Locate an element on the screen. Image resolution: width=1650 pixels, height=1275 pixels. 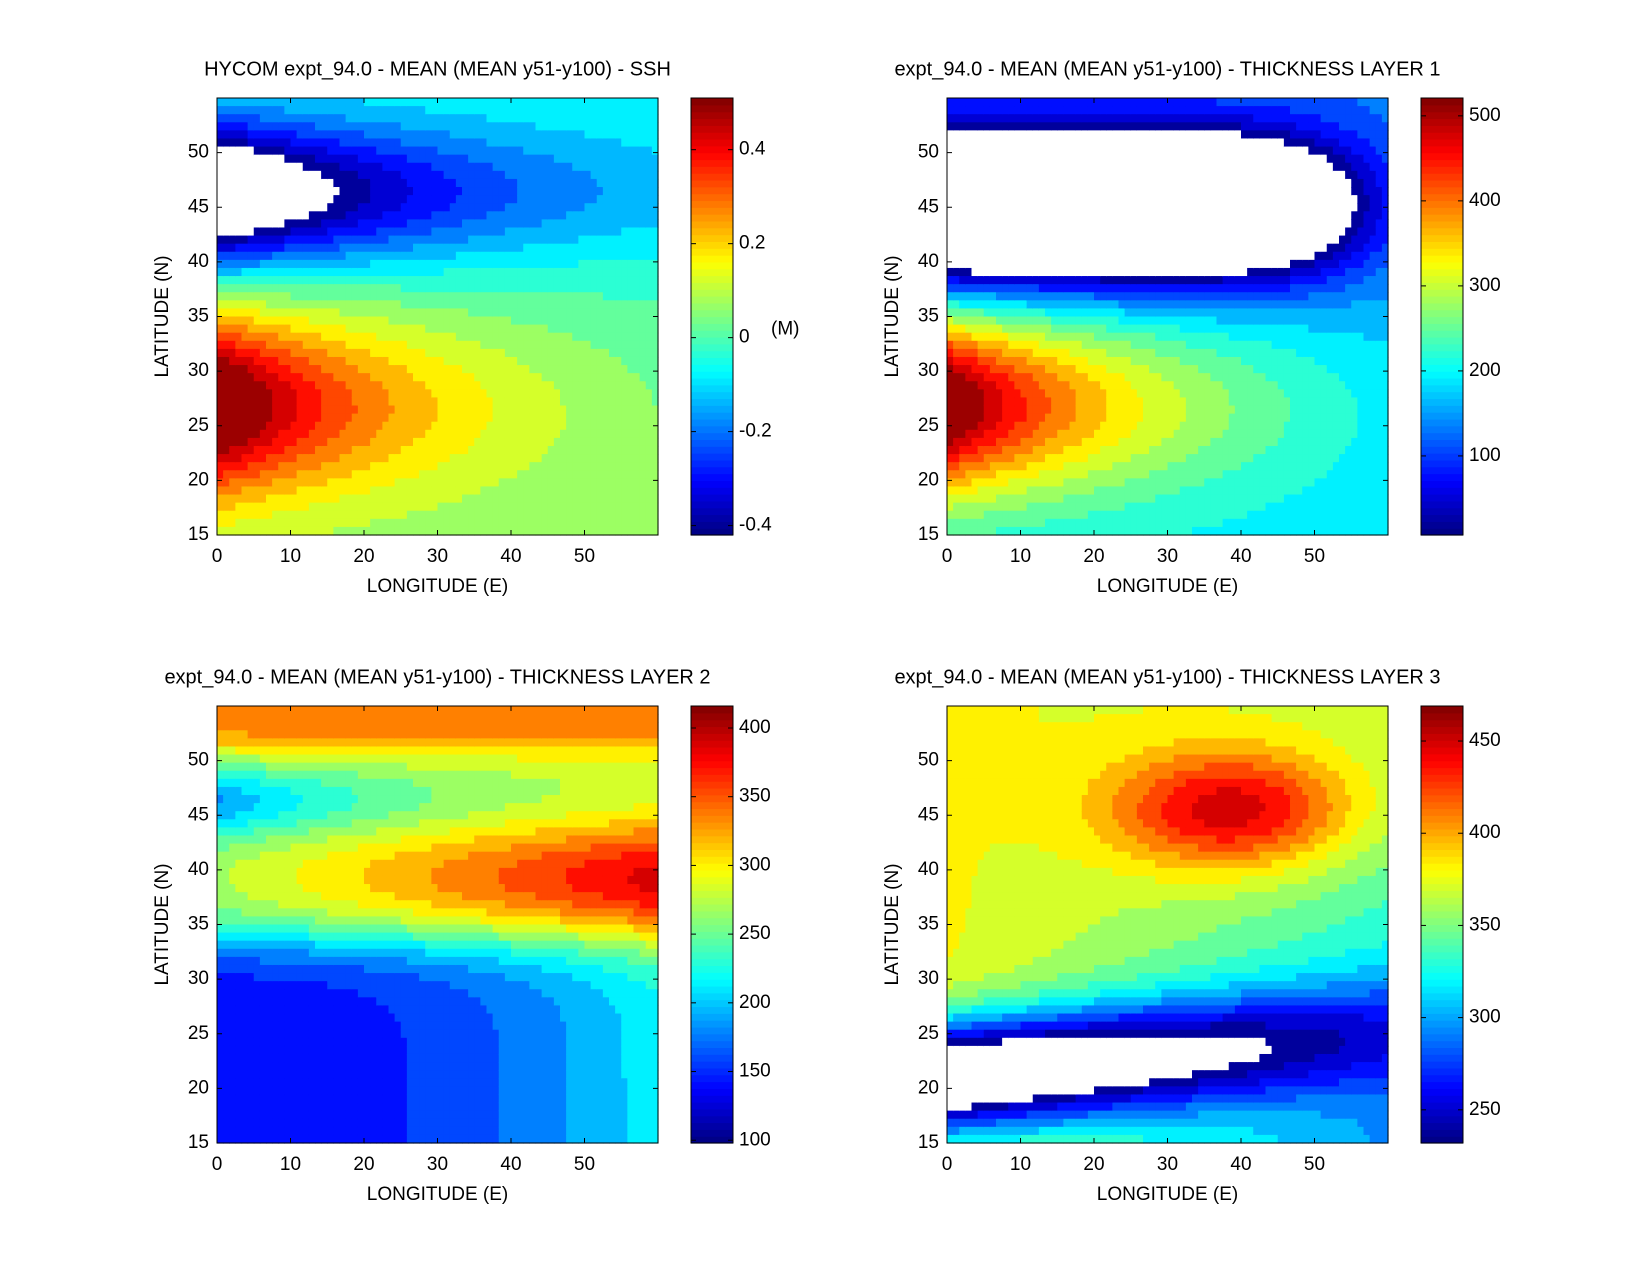
colorbar-label: (M) is located at coordinates (785, 329).